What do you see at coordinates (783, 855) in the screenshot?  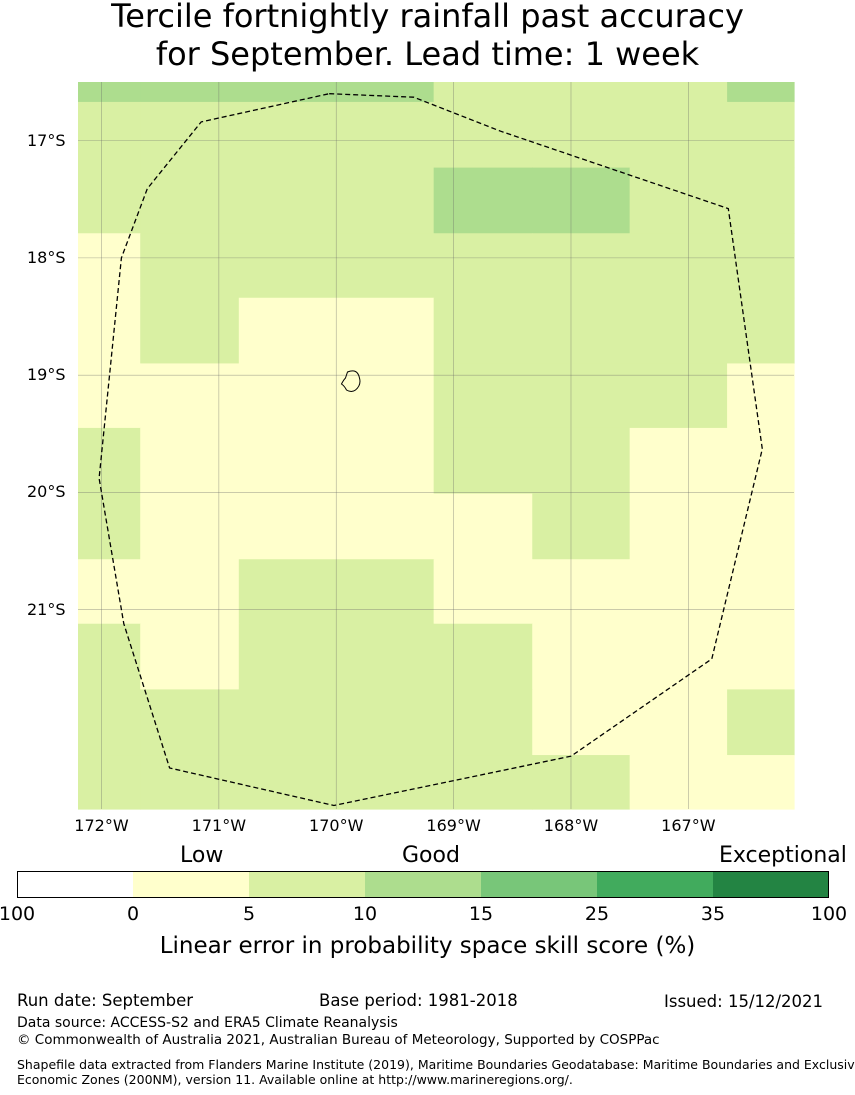 I see `colorbar-category-label: Exceptional` at bounding box center [783, 855].